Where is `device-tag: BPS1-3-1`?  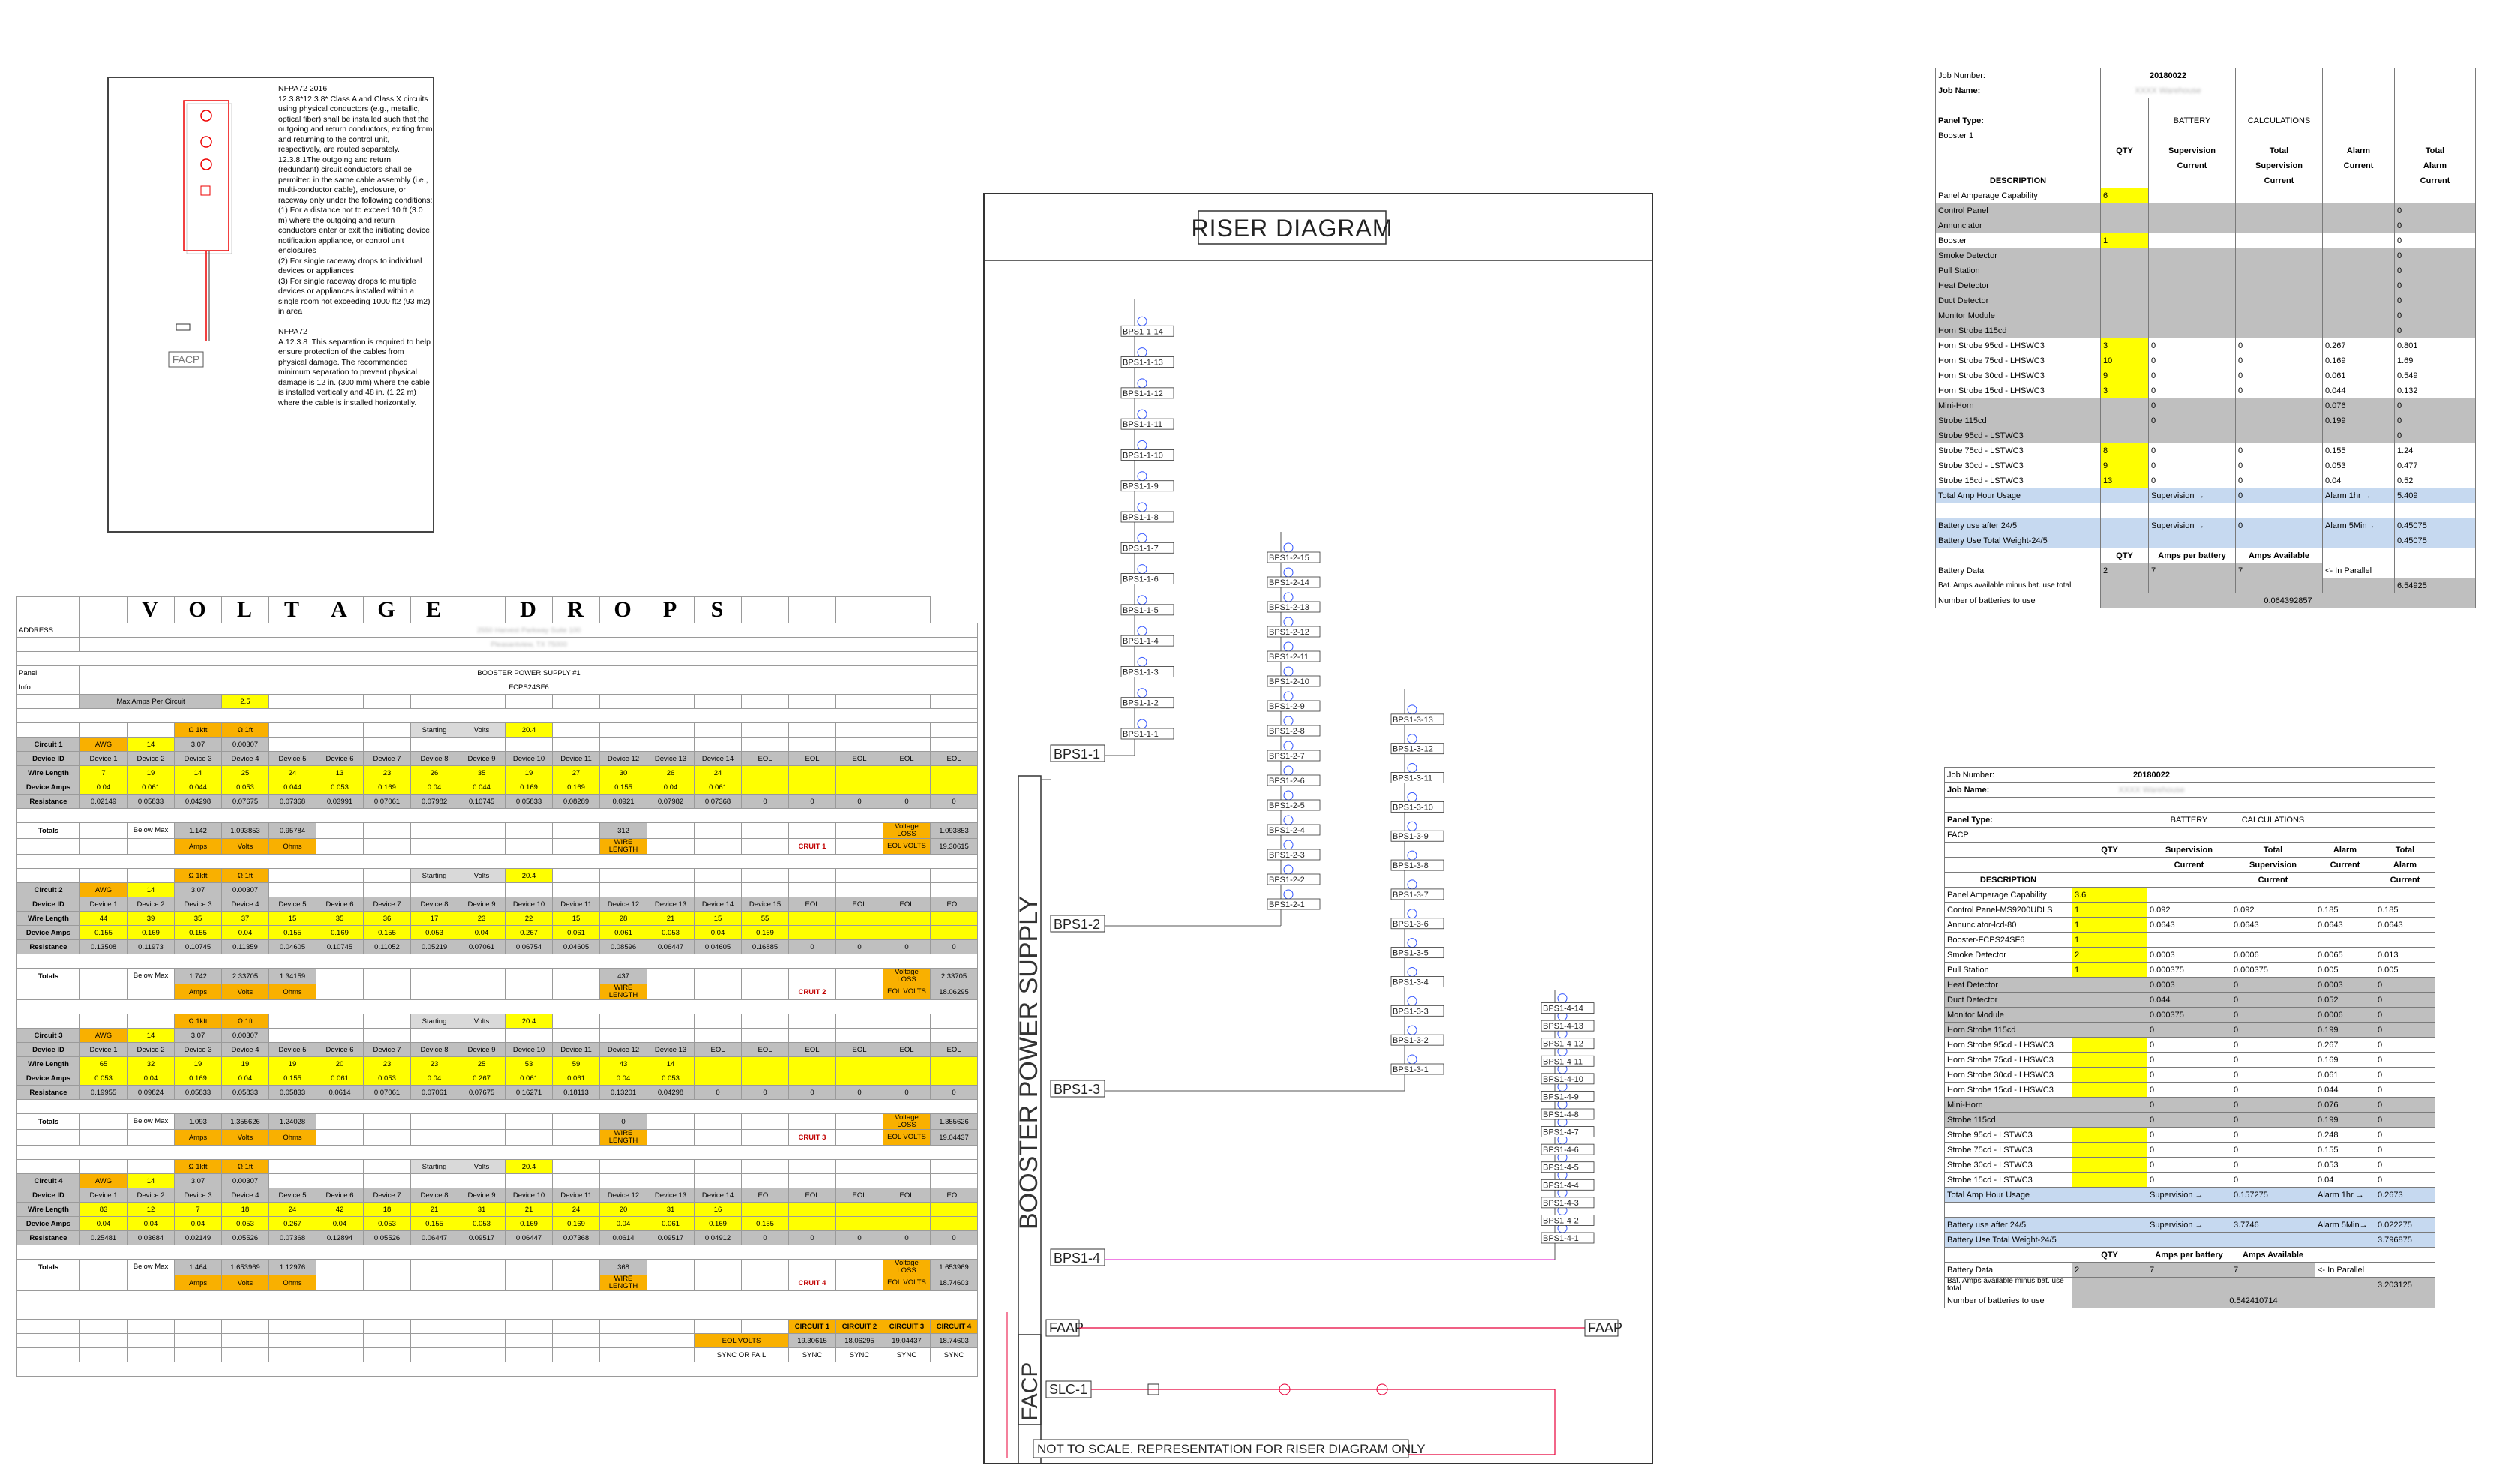
device-tag: BPS1-3-1 is located at coordinates (1411, 1069).